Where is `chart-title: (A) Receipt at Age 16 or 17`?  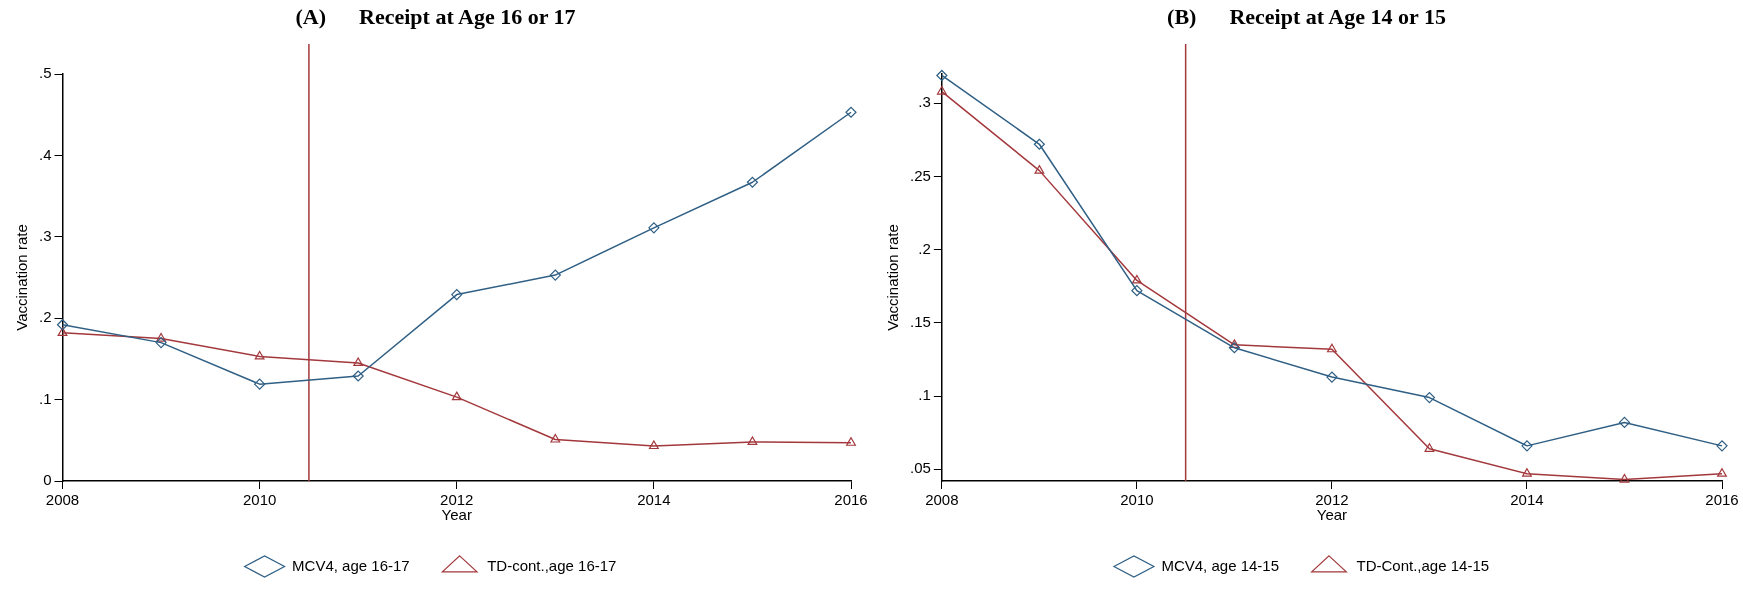 chart-title: (A) Receipt at Age 16 or 17 is located at coordinates (435, 17).